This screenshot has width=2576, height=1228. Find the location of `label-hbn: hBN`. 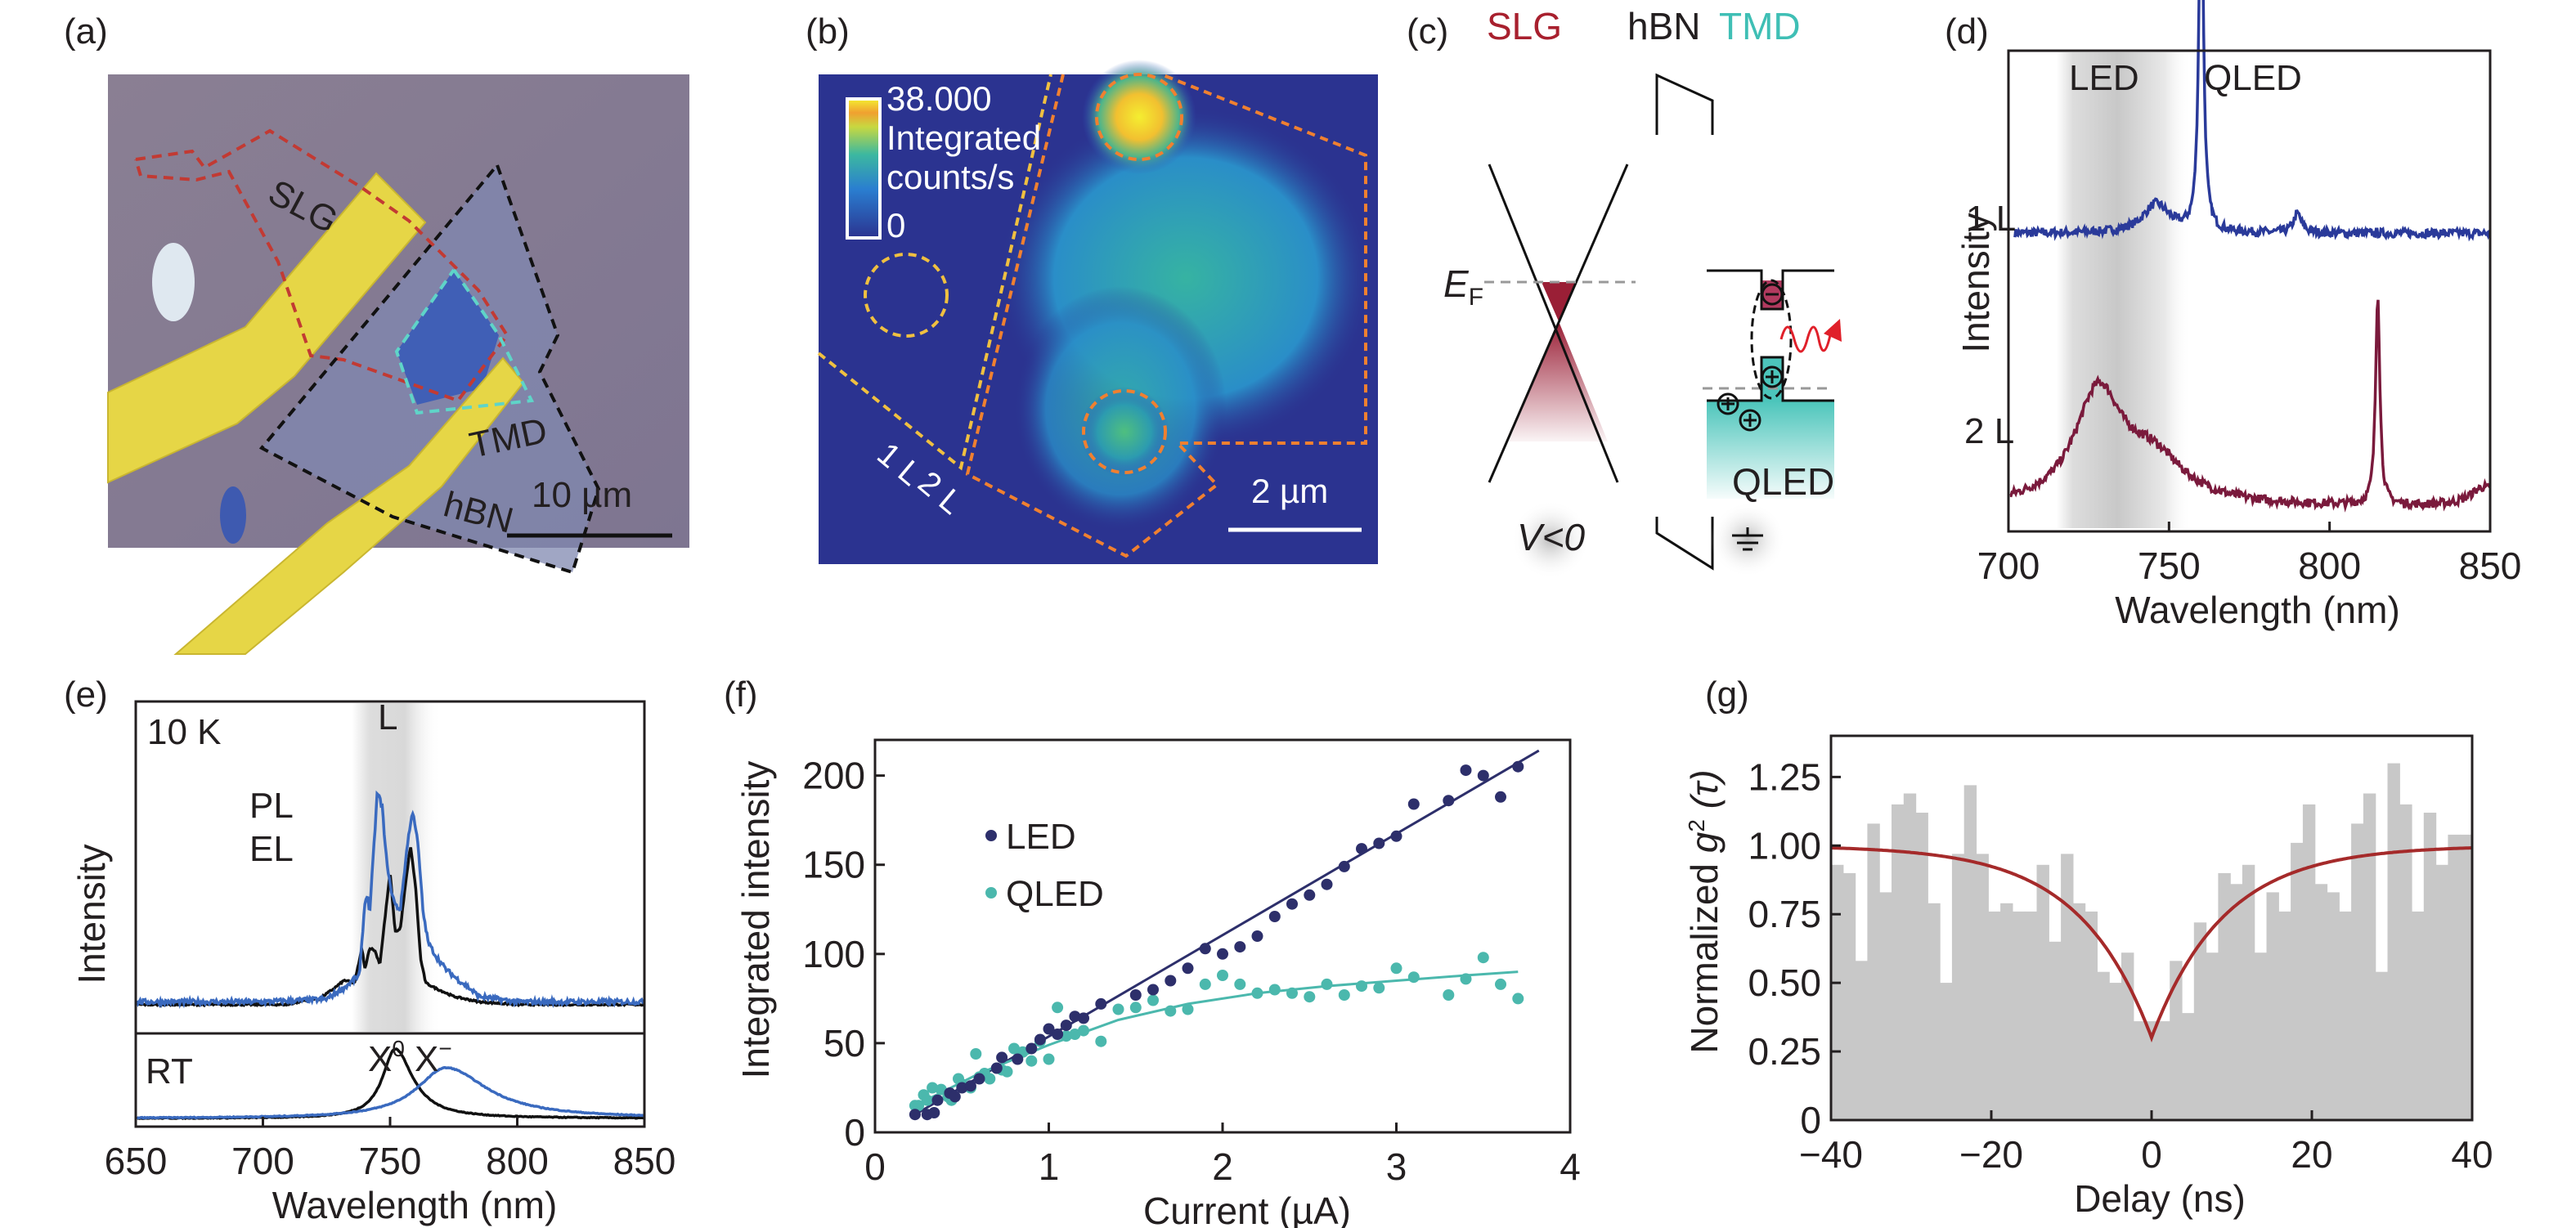

label-hbn: hBN is located at coordinates (478, 512).